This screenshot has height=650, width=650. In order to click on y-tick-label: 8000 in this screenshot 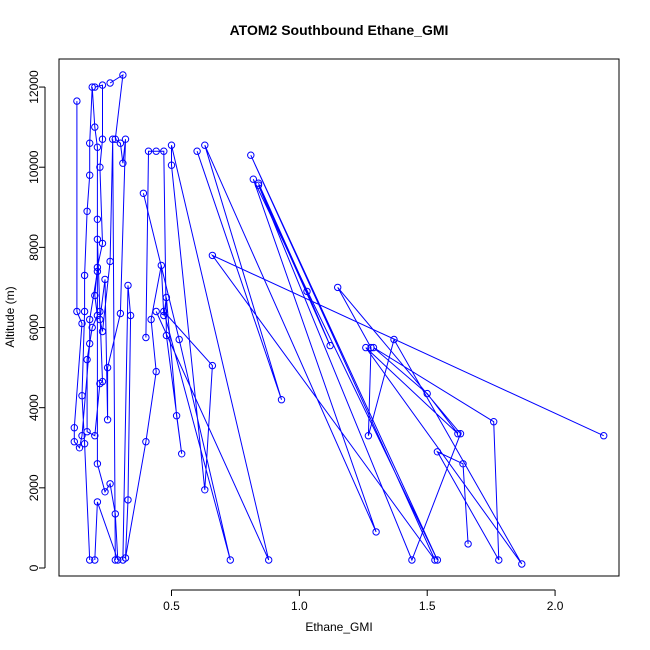, I will do `click(34, 247)`.